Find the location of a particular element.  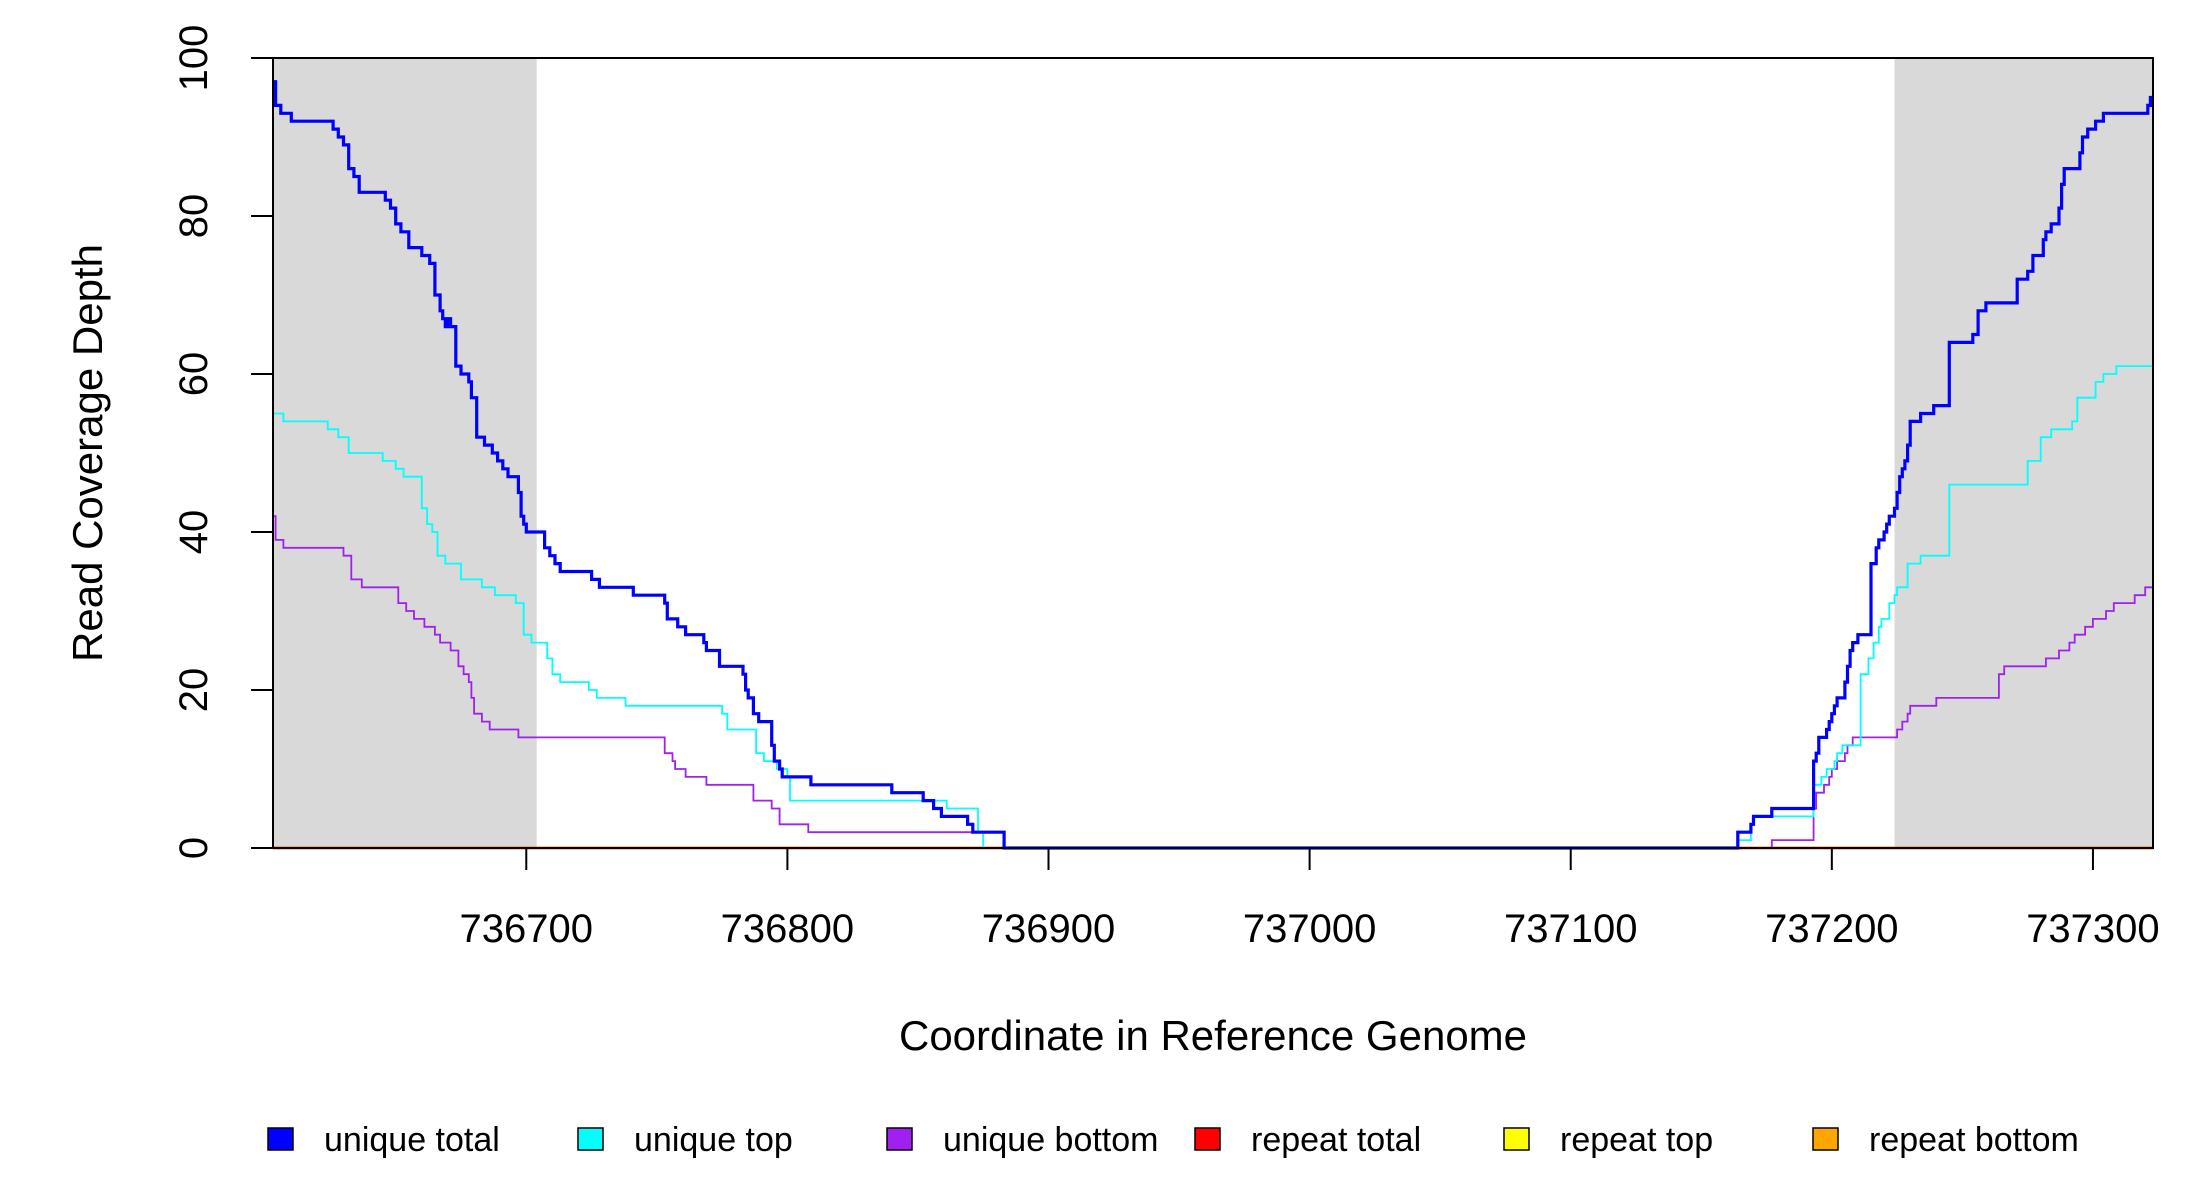

x-tick-label-737200: 737200 is located at coordinates (1831, 929).